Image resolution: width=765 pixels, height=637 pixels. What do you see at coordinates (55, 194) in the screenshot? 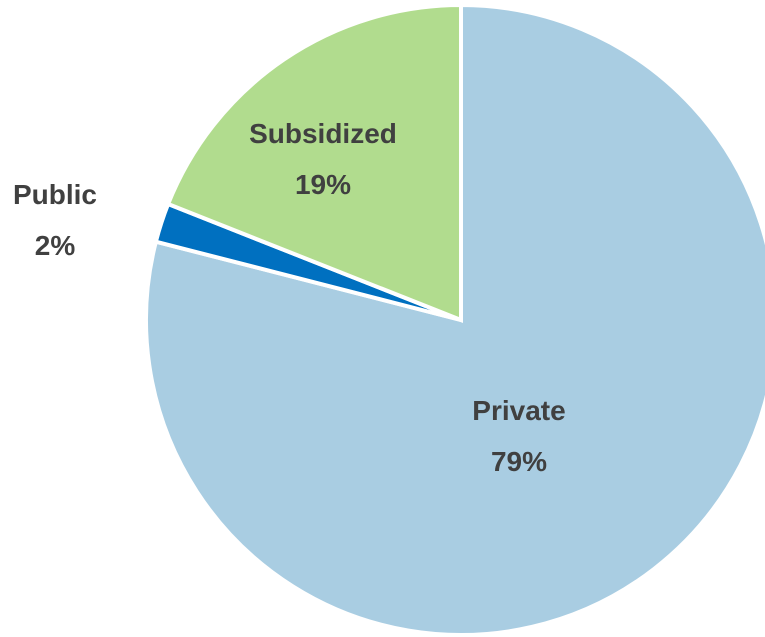
I see `slice-category-label: Public` at bounding box center [55, 194].